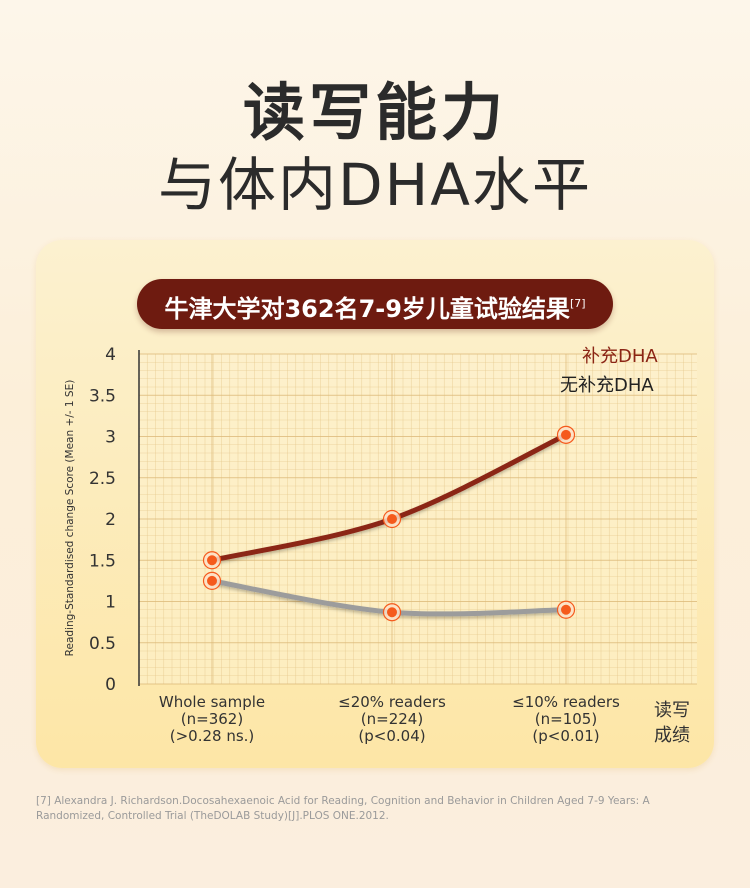  What do you see at coordinates (566, 736) in the screenshot?
I see `x-tick-label-line: (p<0.01)` at bounding box center [566, 736].